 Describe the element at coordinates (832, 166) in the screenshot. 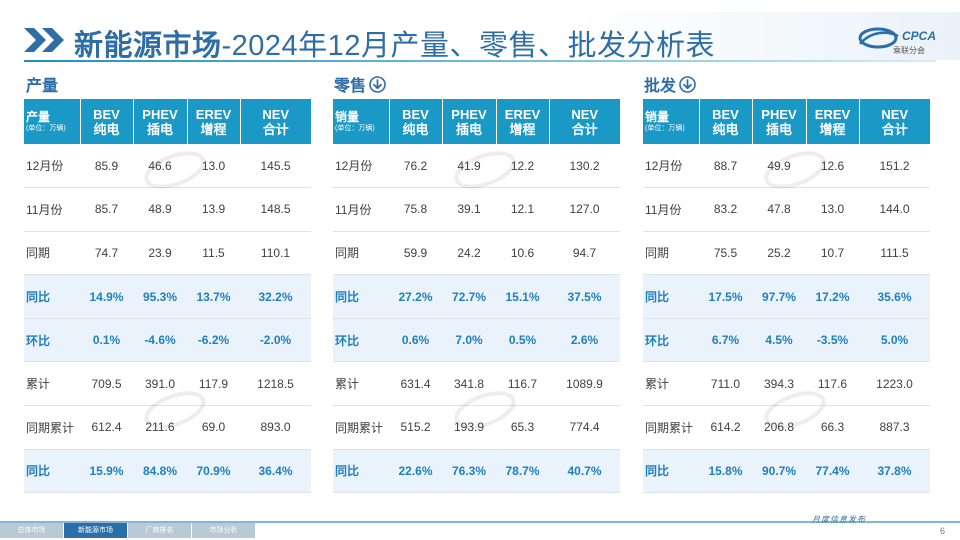

I see `table-cell: 12.6` at that location.